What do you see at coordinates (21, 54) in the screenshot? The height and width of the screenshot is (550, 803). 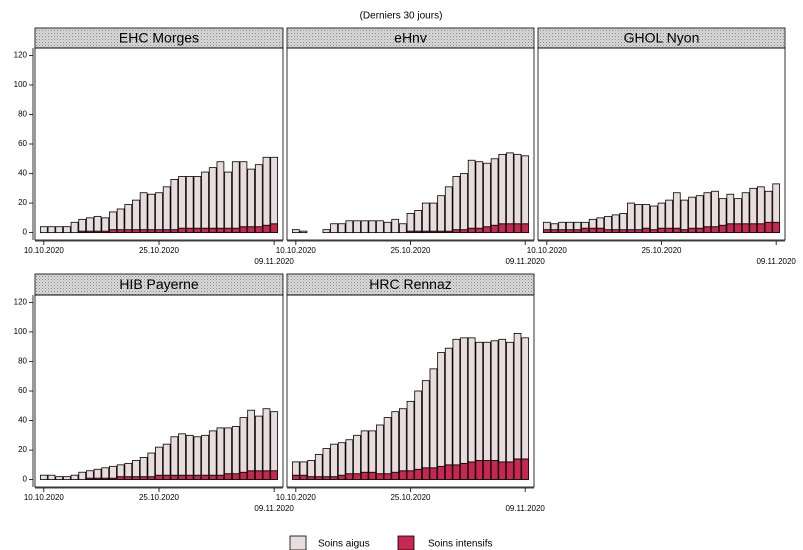 I see `y-tick-label: 120` at bounding box center [21, 54].